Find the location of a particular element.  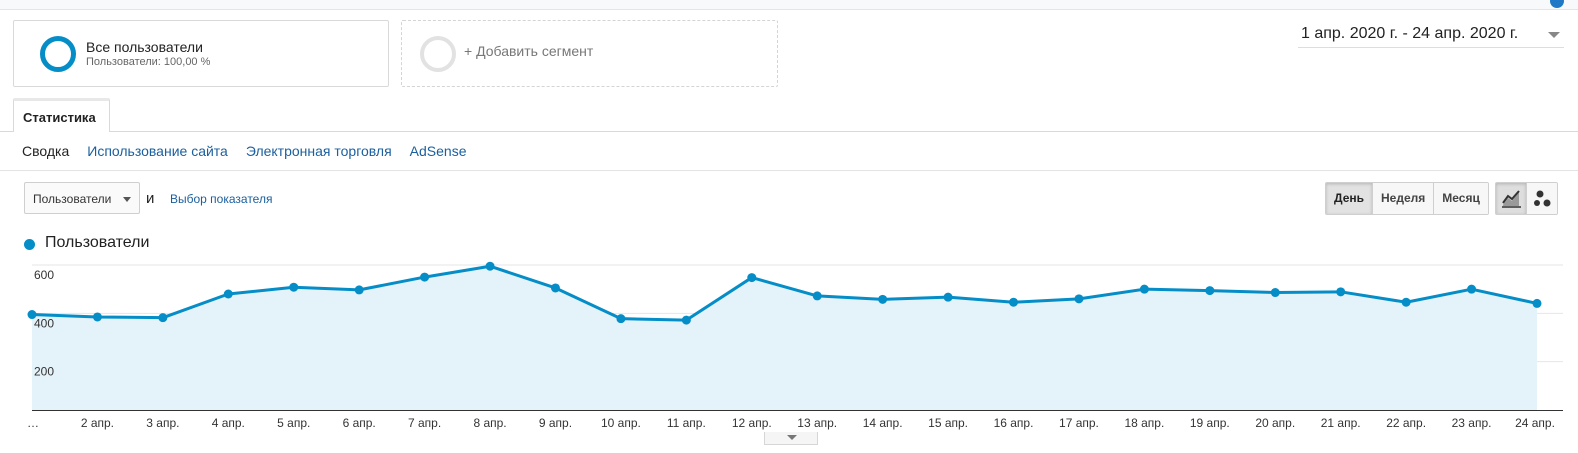

subnav-ecommerce: Электронная торговля is located at coordinates (318, 151).